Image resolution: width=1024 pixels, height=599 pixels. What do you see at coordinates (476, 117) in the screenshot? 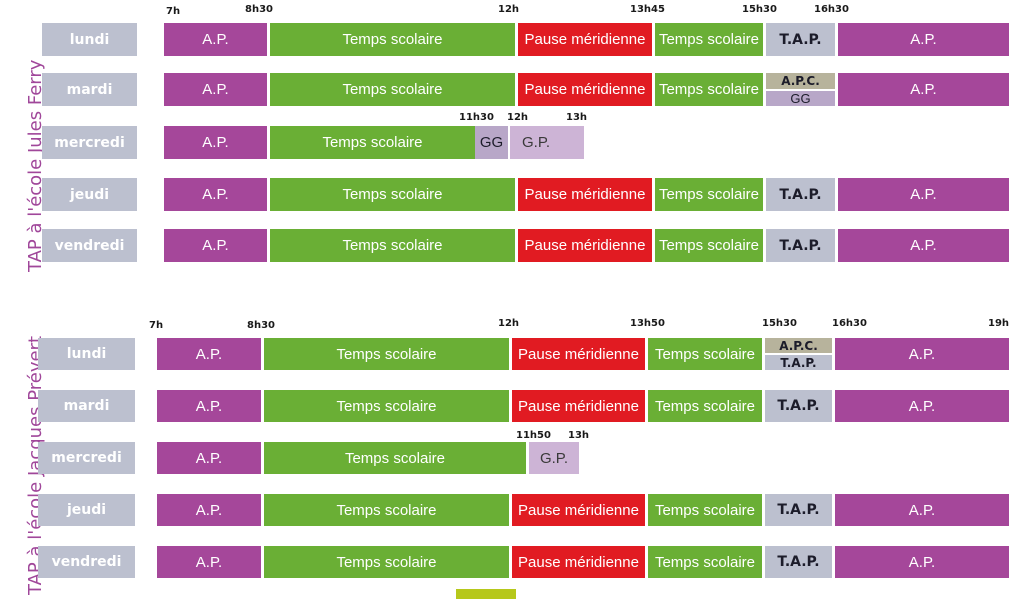
I see `time-label-11h30: 11h30` at bounding box center [476, 117].